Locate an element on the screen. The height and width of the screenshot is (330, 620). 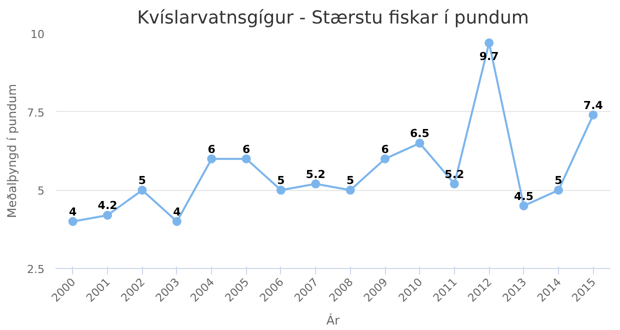
y-tick-label: 7.5 is located at coordinates (36, 113).